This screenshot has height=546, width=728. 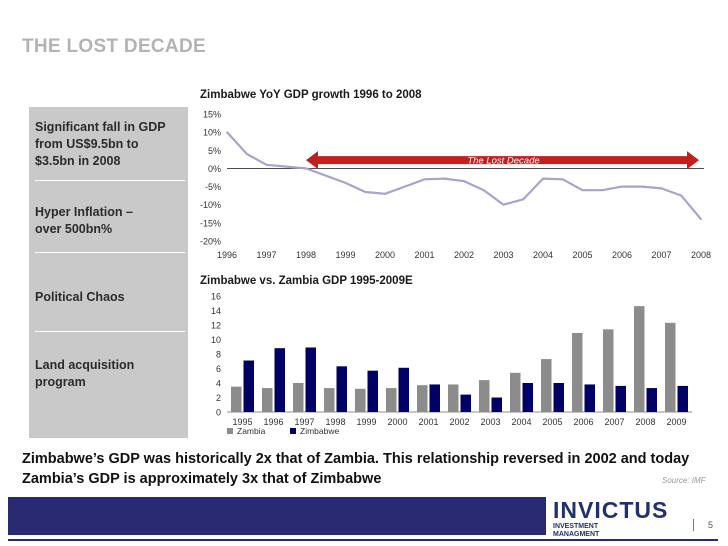 I want to click on y-tick-label: -20%, so click(x=210, y=242).